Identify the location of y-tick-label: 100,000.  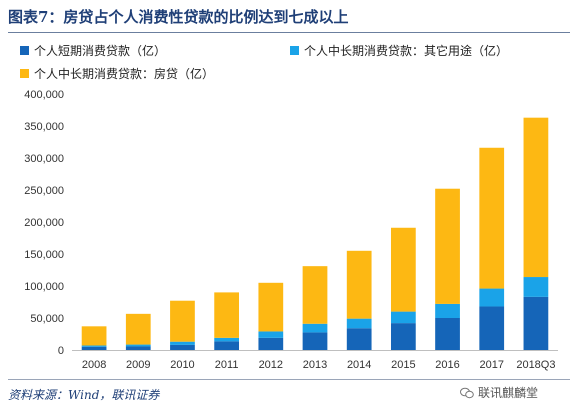
(44, 287).